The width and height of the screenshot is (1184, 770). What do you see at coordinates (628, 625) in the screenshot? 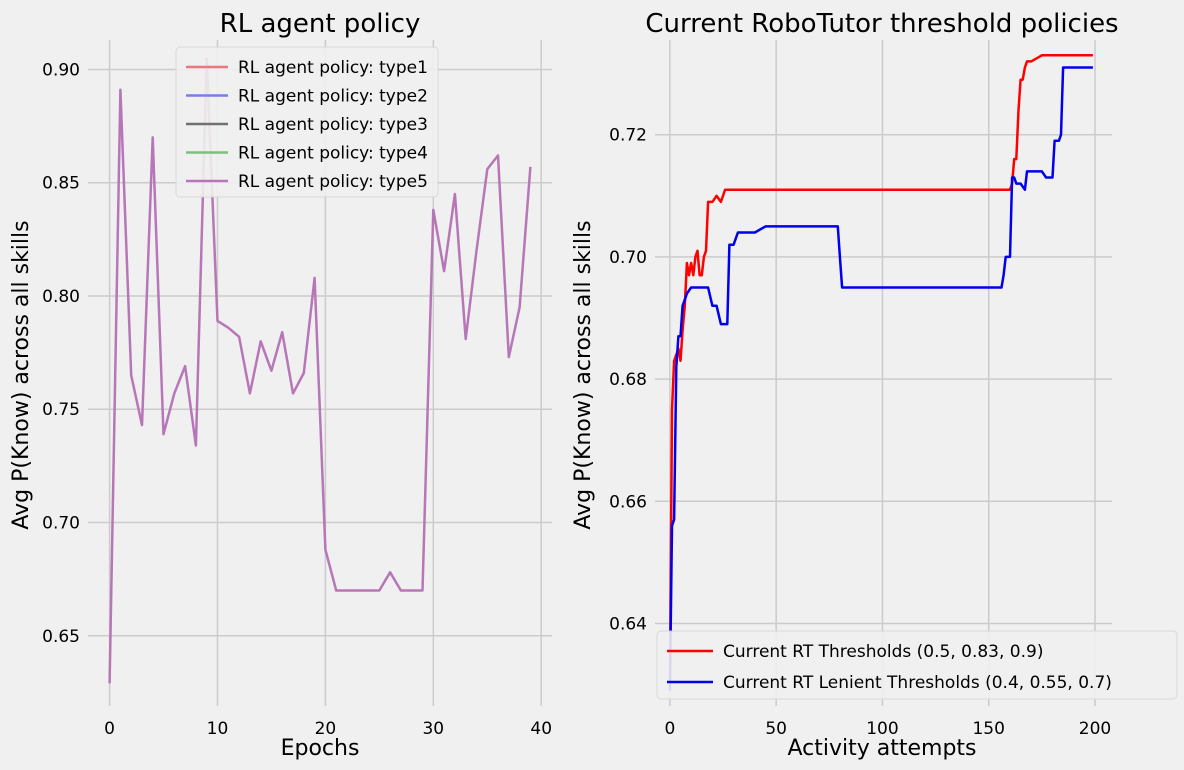
I see `y-tick-label: 0.64` at bounding box center [628, 625].